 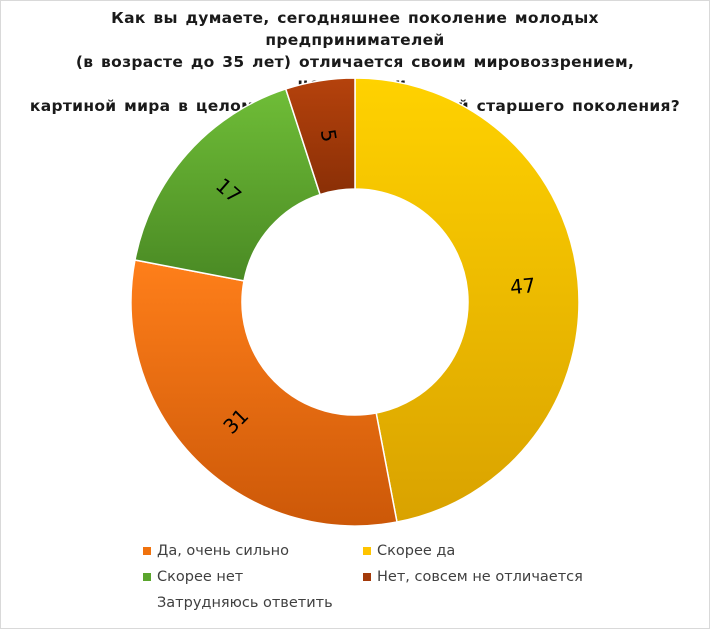 What do you see at coordinates (228, 185) in the screenshot?
I see `slice-скорее-нет` at bounding box center [228, 185].